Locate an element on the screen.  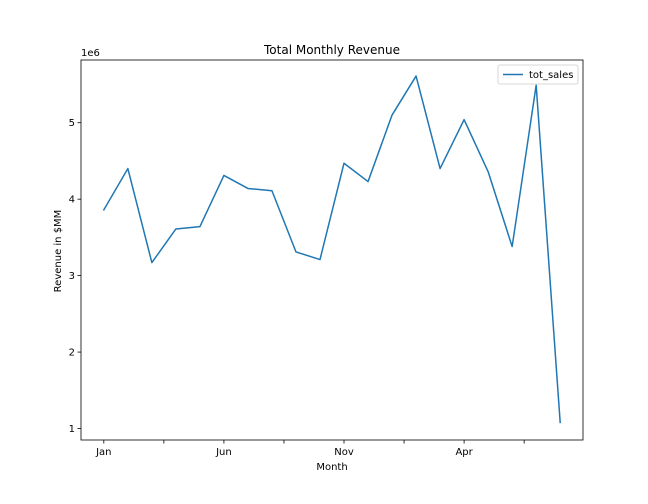
y-tick-label: 3 is located at coordinates (72, 276).